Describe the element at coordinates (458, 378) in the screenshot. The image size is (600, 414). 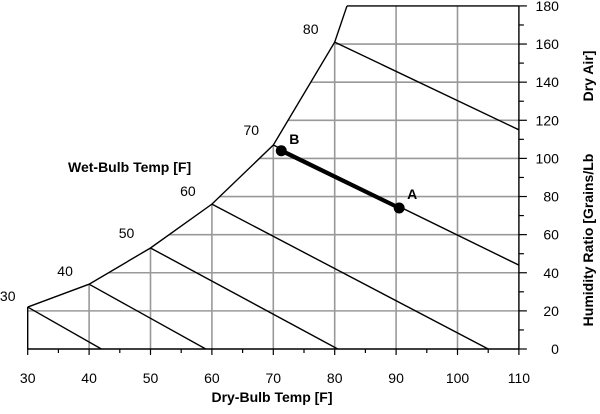
I see `x-tick-label: 100` at that location.